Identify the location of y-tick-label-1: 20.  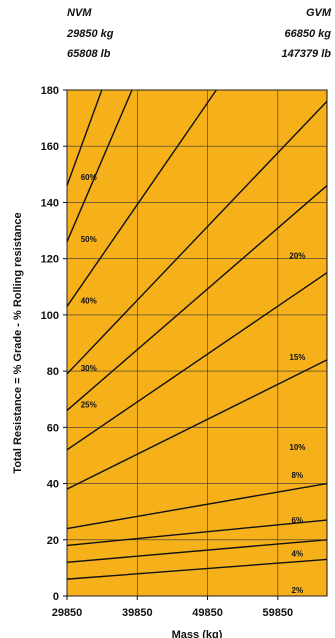
(53, 541).